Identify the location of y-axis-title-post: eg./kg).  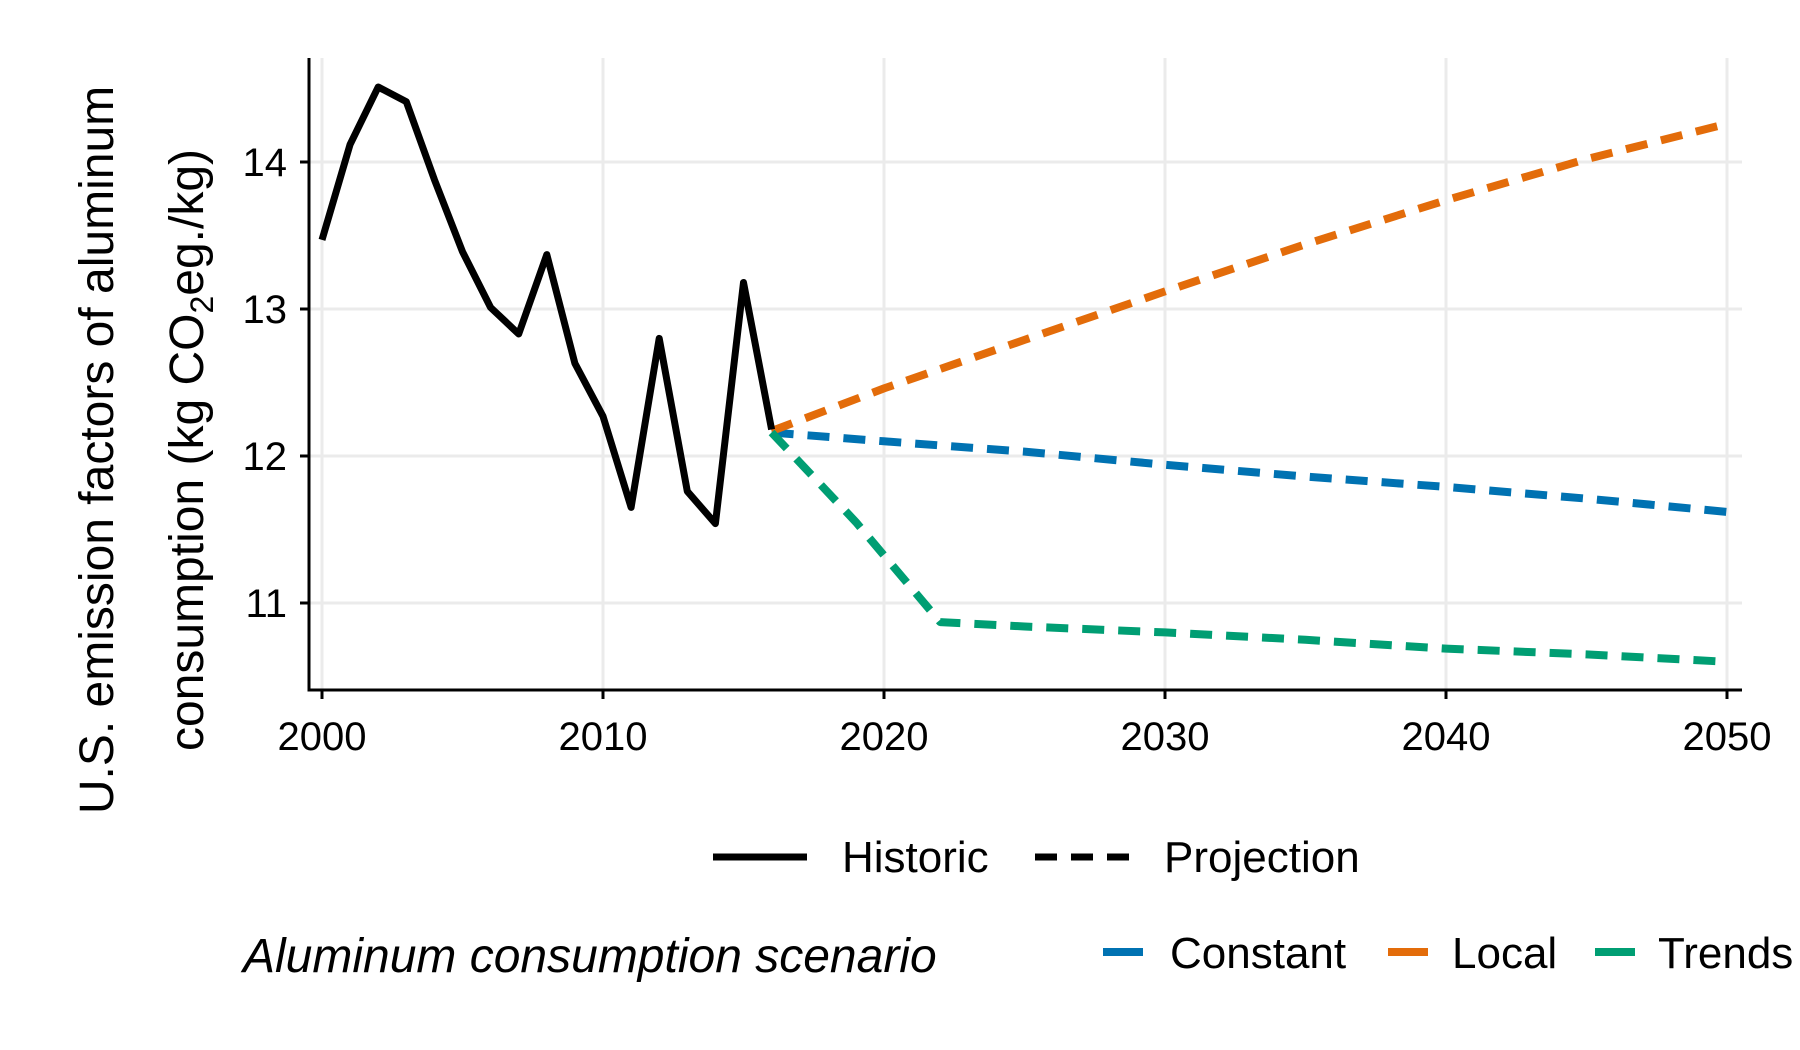
(187, 222).